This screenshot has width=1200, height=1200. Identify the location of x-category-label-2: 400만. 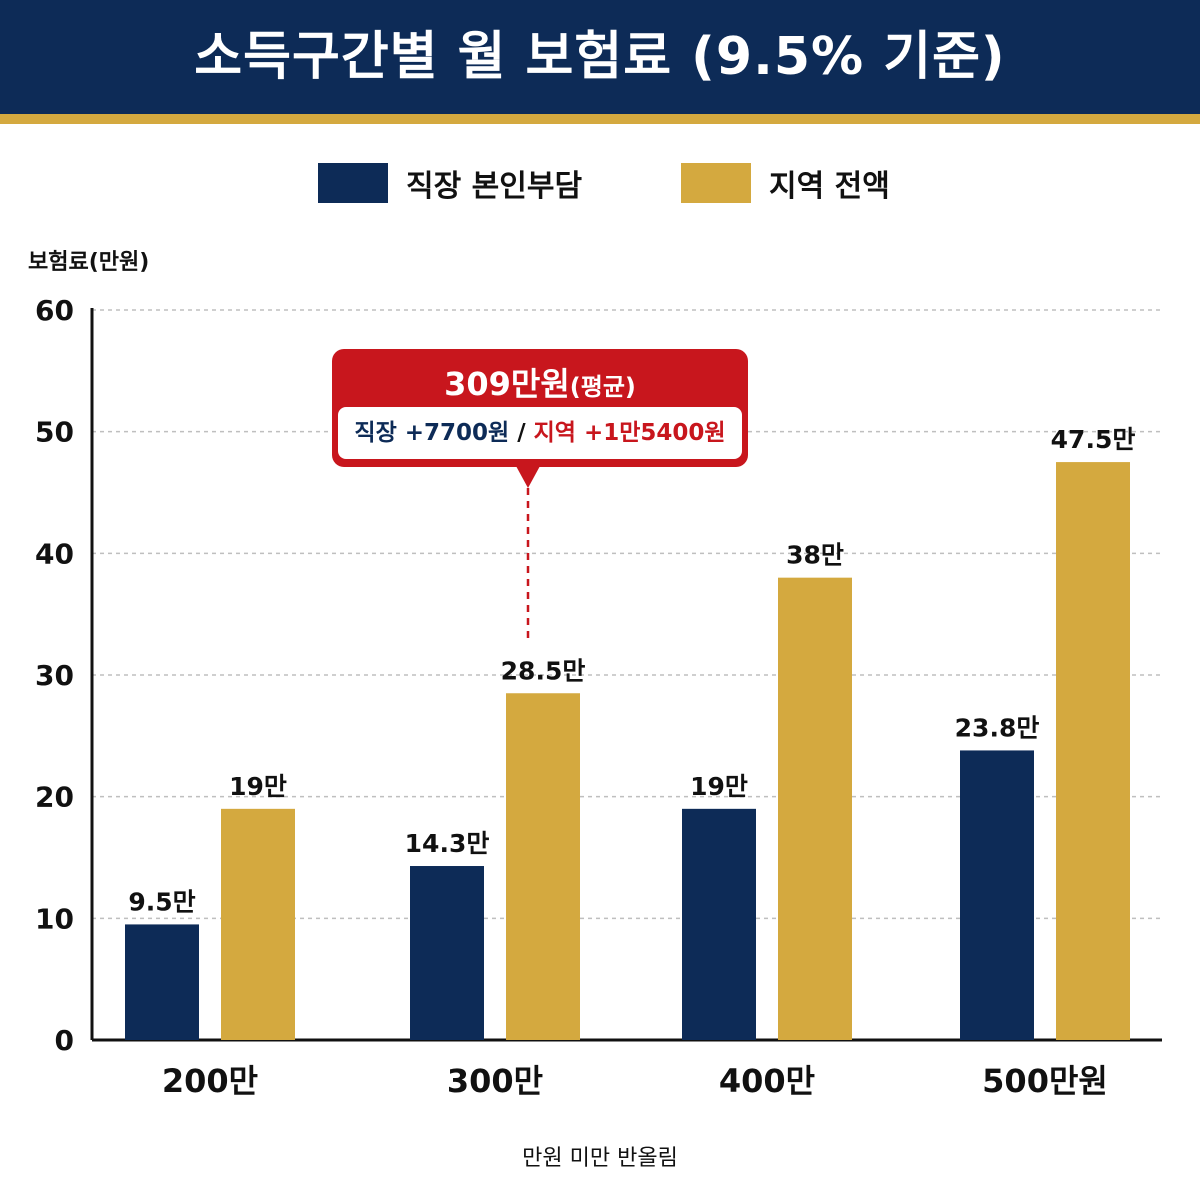
(767, 1081).